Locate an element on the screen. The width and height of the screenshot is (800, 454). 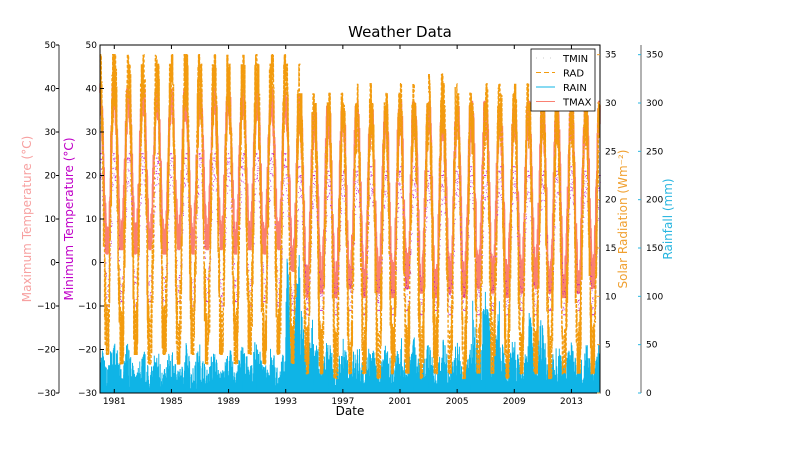
tmax-axis-tick-label: 30 is located at coordinates (51, 133).